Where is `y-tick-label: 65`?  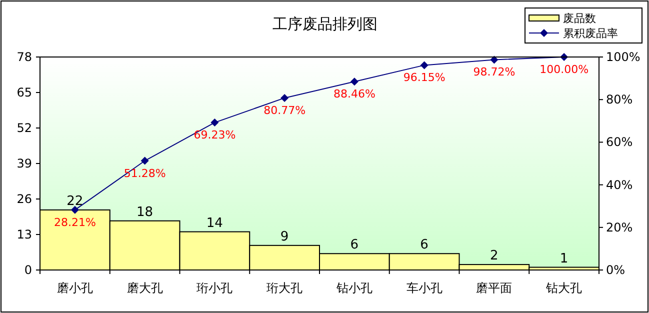 y-tick-label: 65 is located at coordinates (24, 93).